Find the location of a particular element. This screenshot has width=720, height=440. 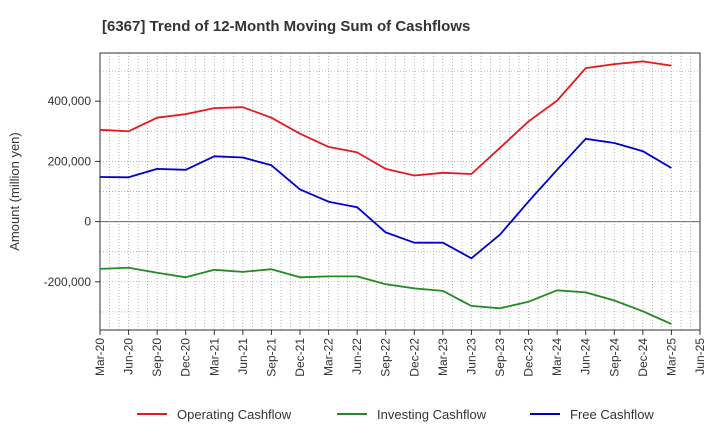

x-tick-label: Dec-23 is located at coordinates (529, 357).